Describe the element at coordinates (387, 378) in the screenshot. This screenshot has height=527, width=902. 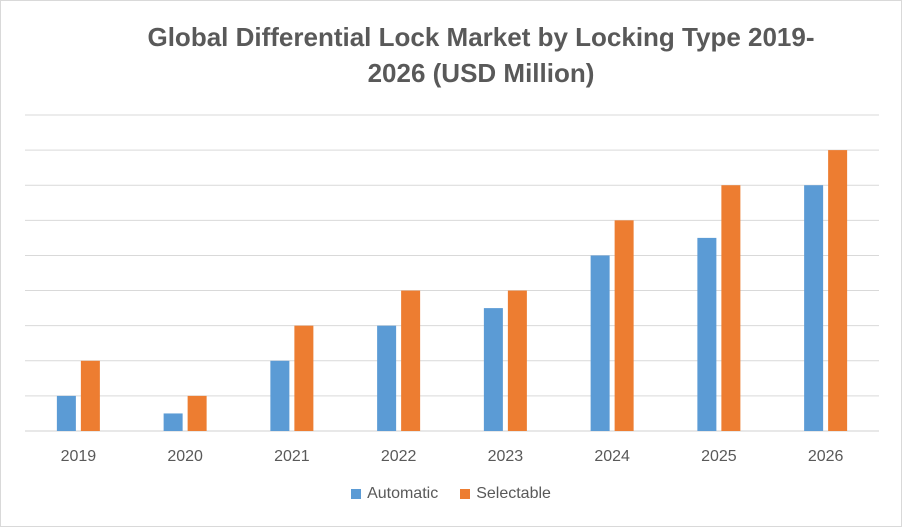
I see `bar-automatic-2022` at that location.